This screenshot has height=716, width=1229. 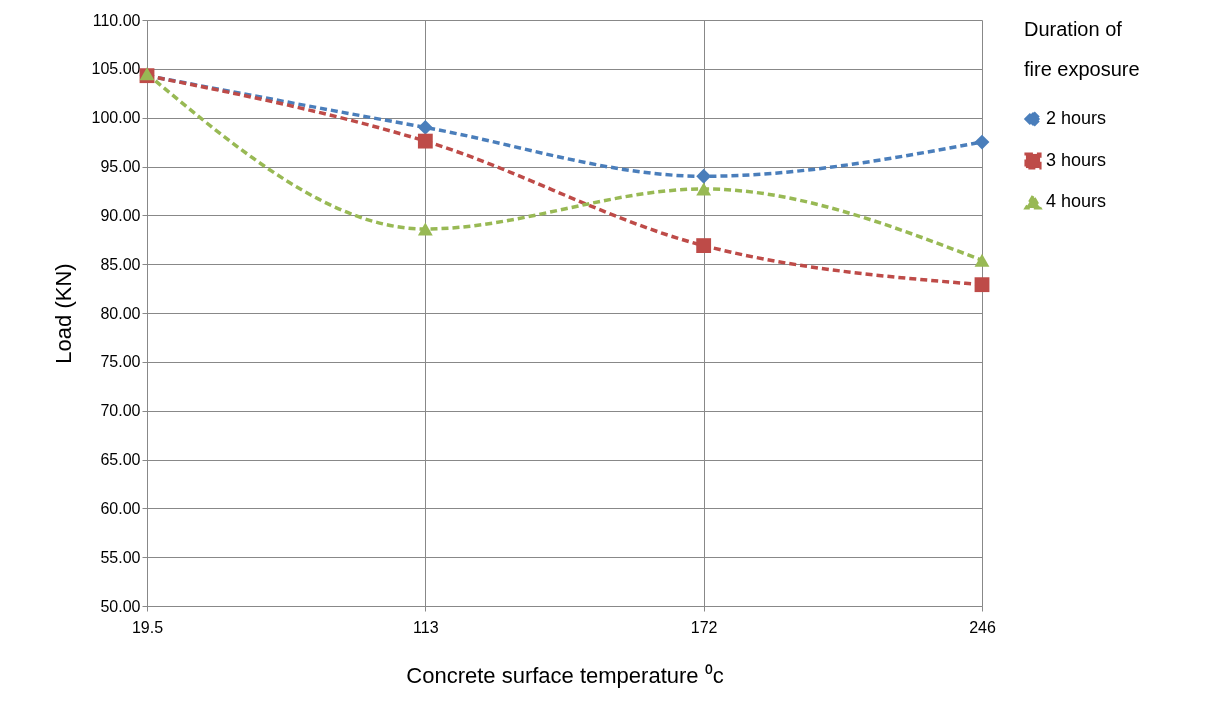 I want to click on y-tick-label: 70.00, so click(x=120, y=411).